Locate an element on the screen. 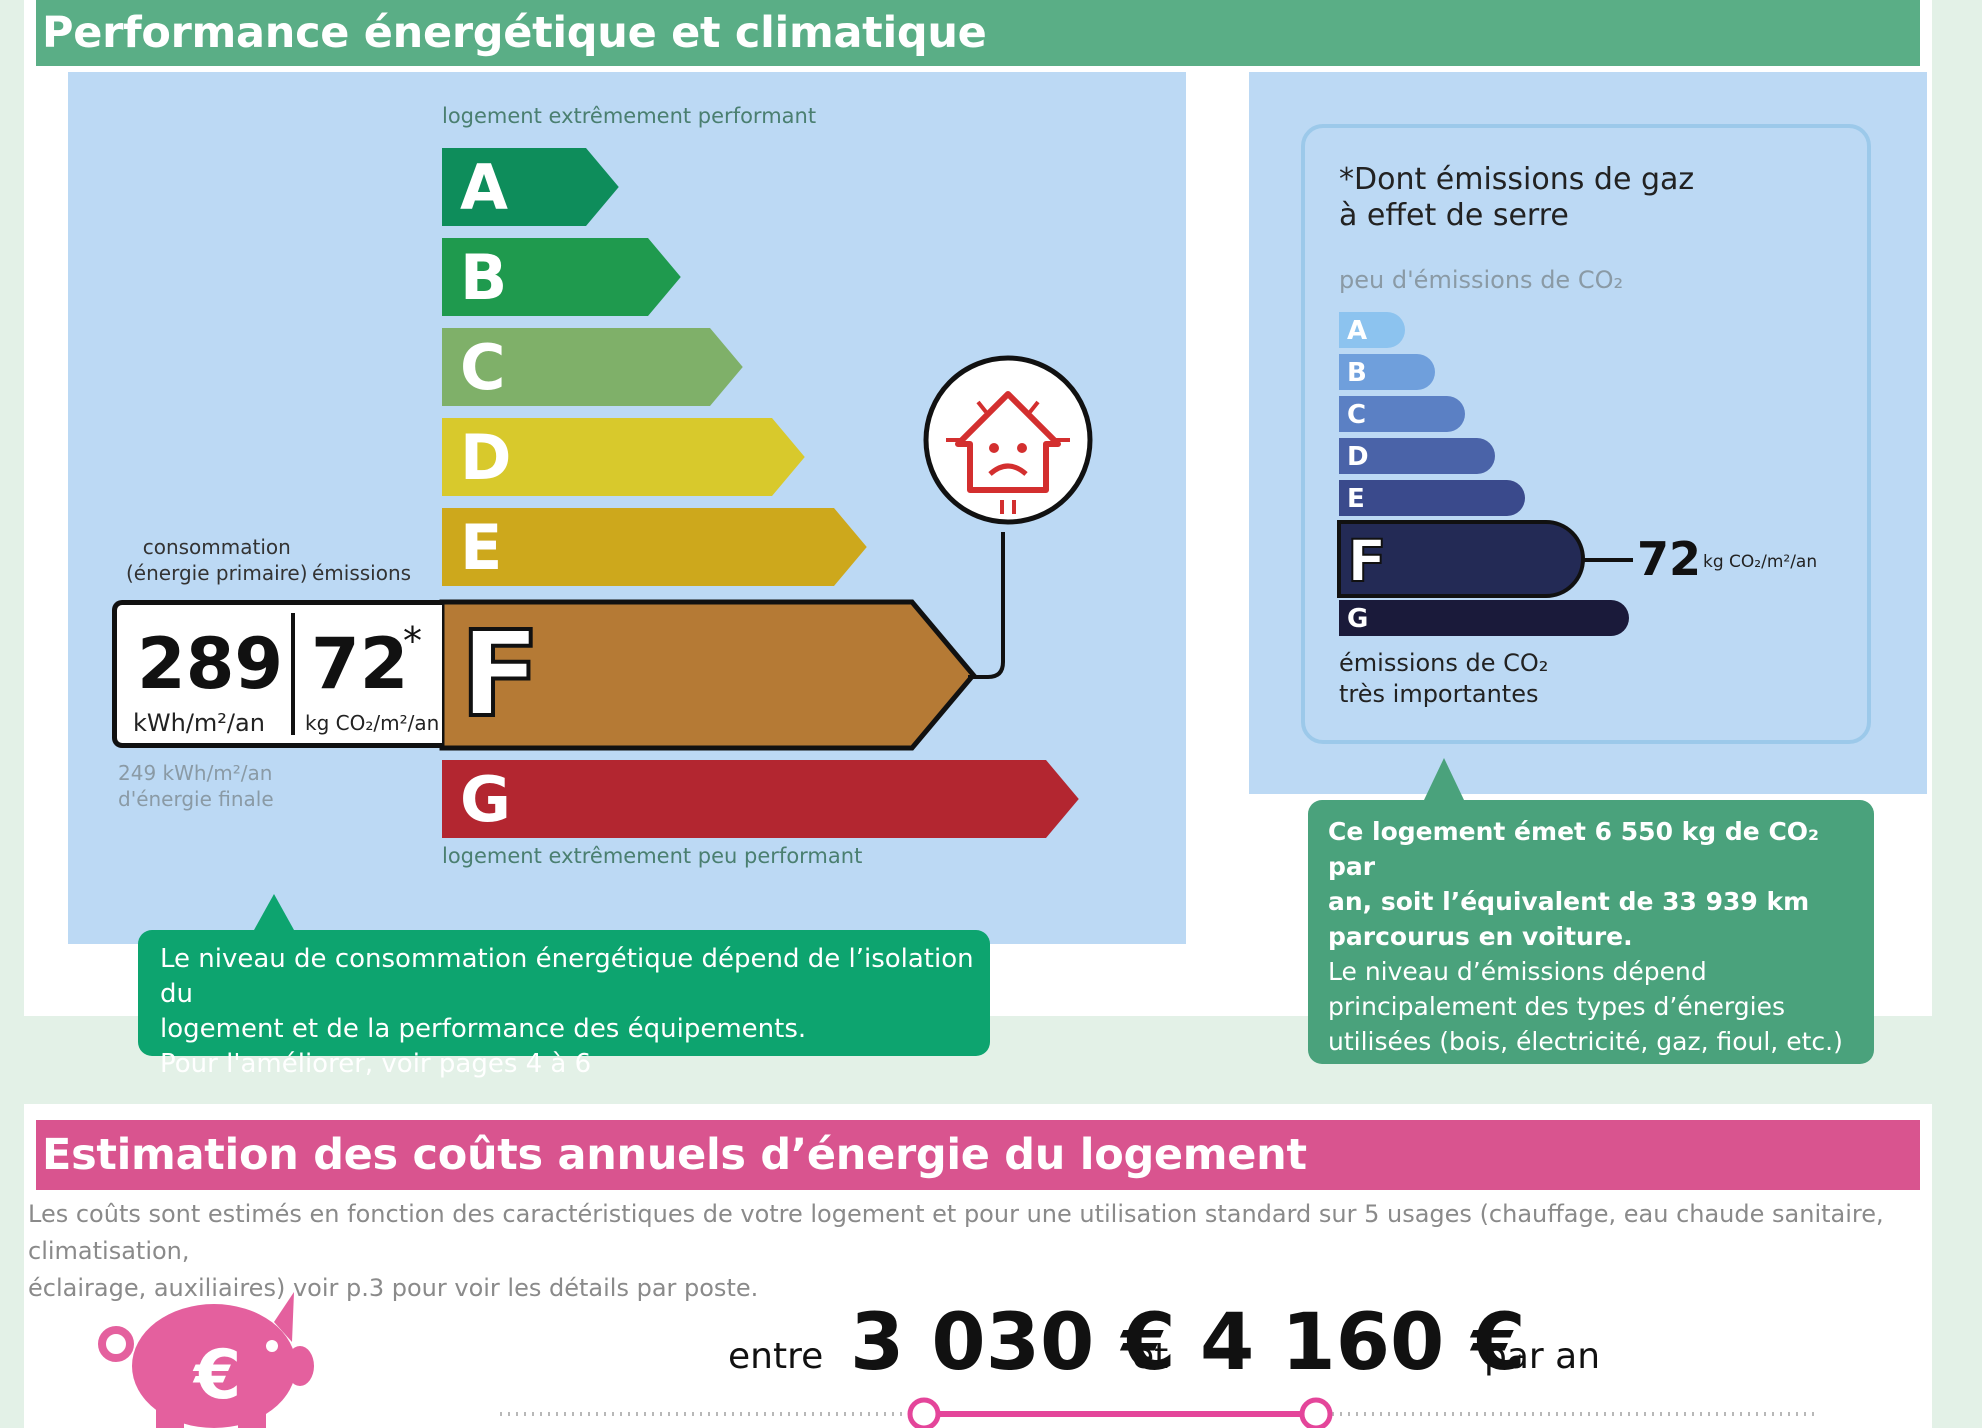  energy-bar-d is located at coordinates (623, 457).